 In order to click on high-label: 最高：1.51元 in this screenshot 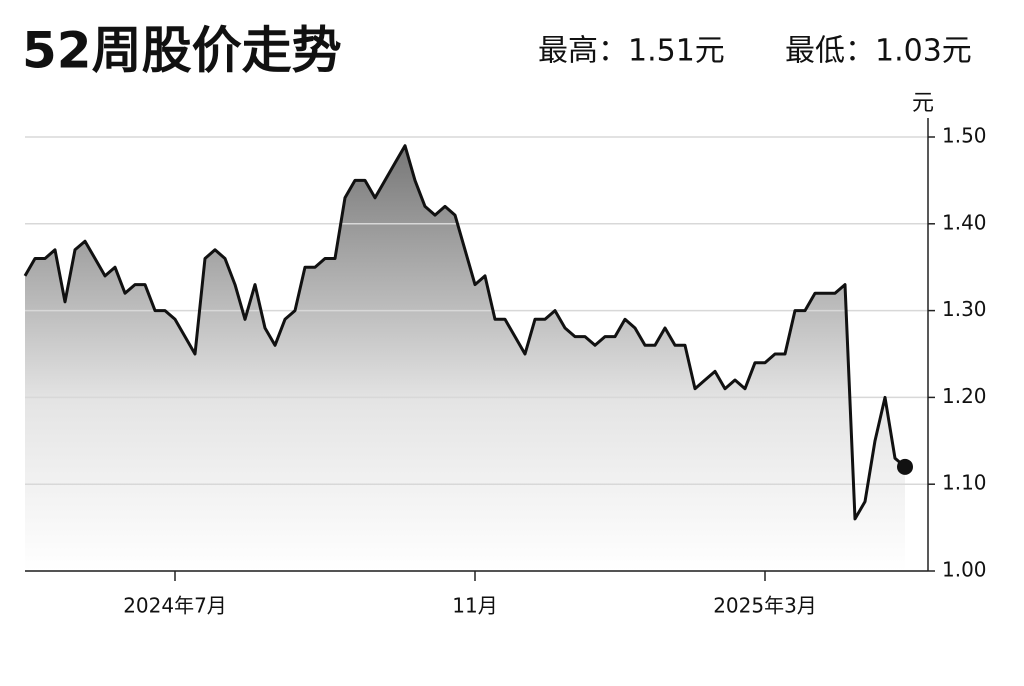, I will do `click(631, 51)`.